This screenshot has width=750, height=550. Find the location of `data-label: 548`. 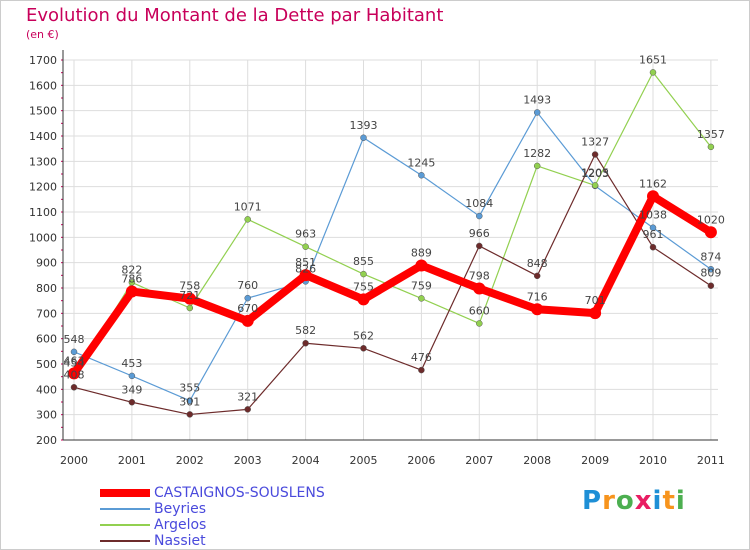

data-label: 548 is located at coordinates (74, 339).